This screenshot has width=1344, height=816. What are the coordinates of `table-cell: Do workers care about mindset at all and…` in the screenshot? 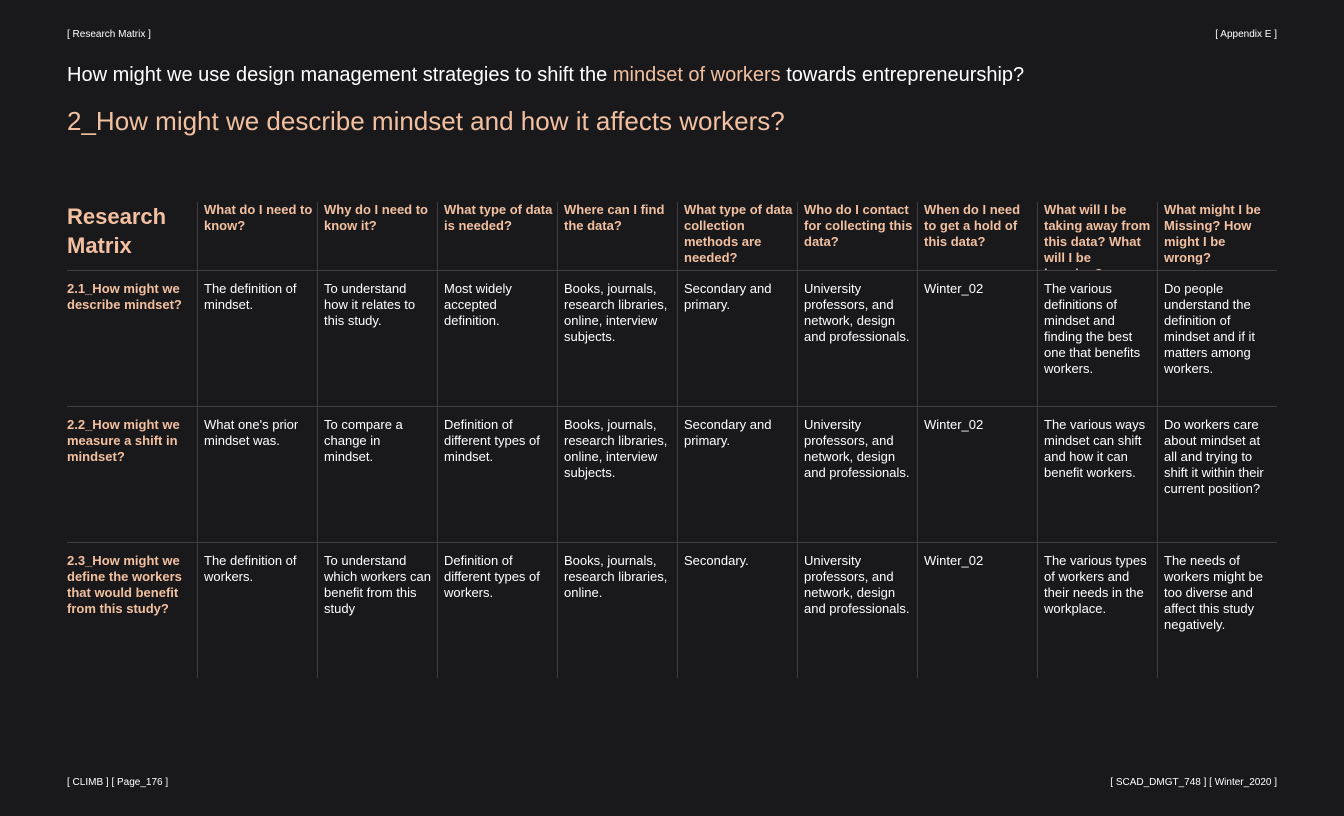 It's located at (1217, 474).